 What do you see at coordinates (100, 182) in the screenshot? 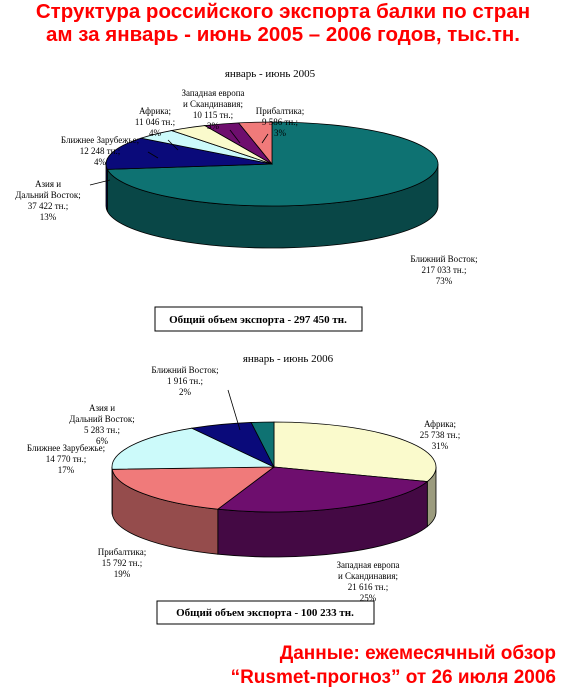
I see `leader-line-азия-и-дальний-восток` at bounding box center [100, 182].